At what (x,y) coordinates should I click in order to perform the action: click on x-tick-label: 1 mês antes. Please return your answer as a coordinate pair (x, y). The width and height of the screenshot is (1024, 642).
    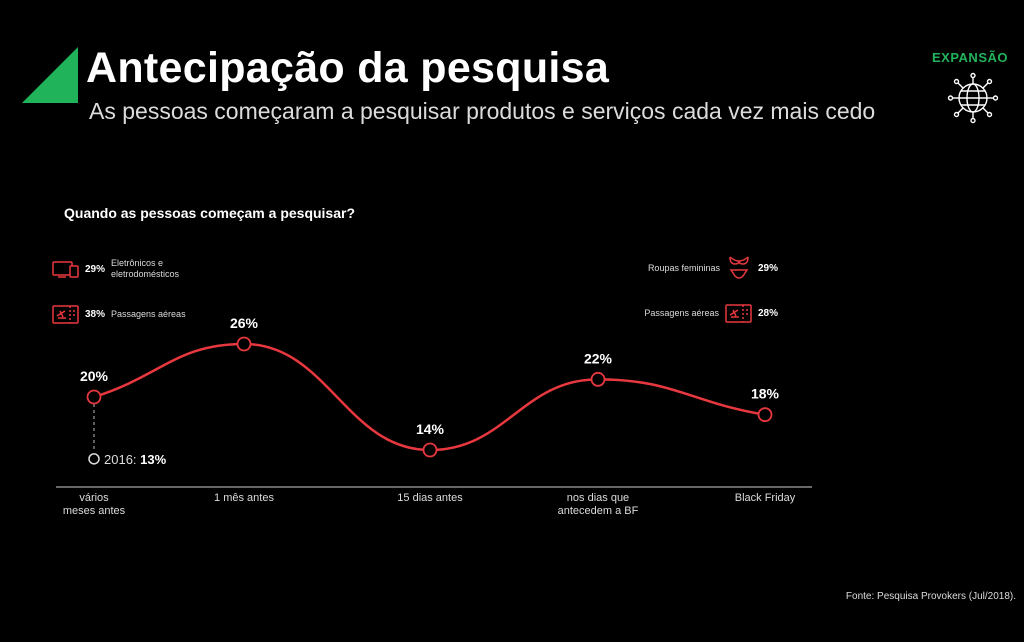
    Looking at the image, I should click on (244, 498).